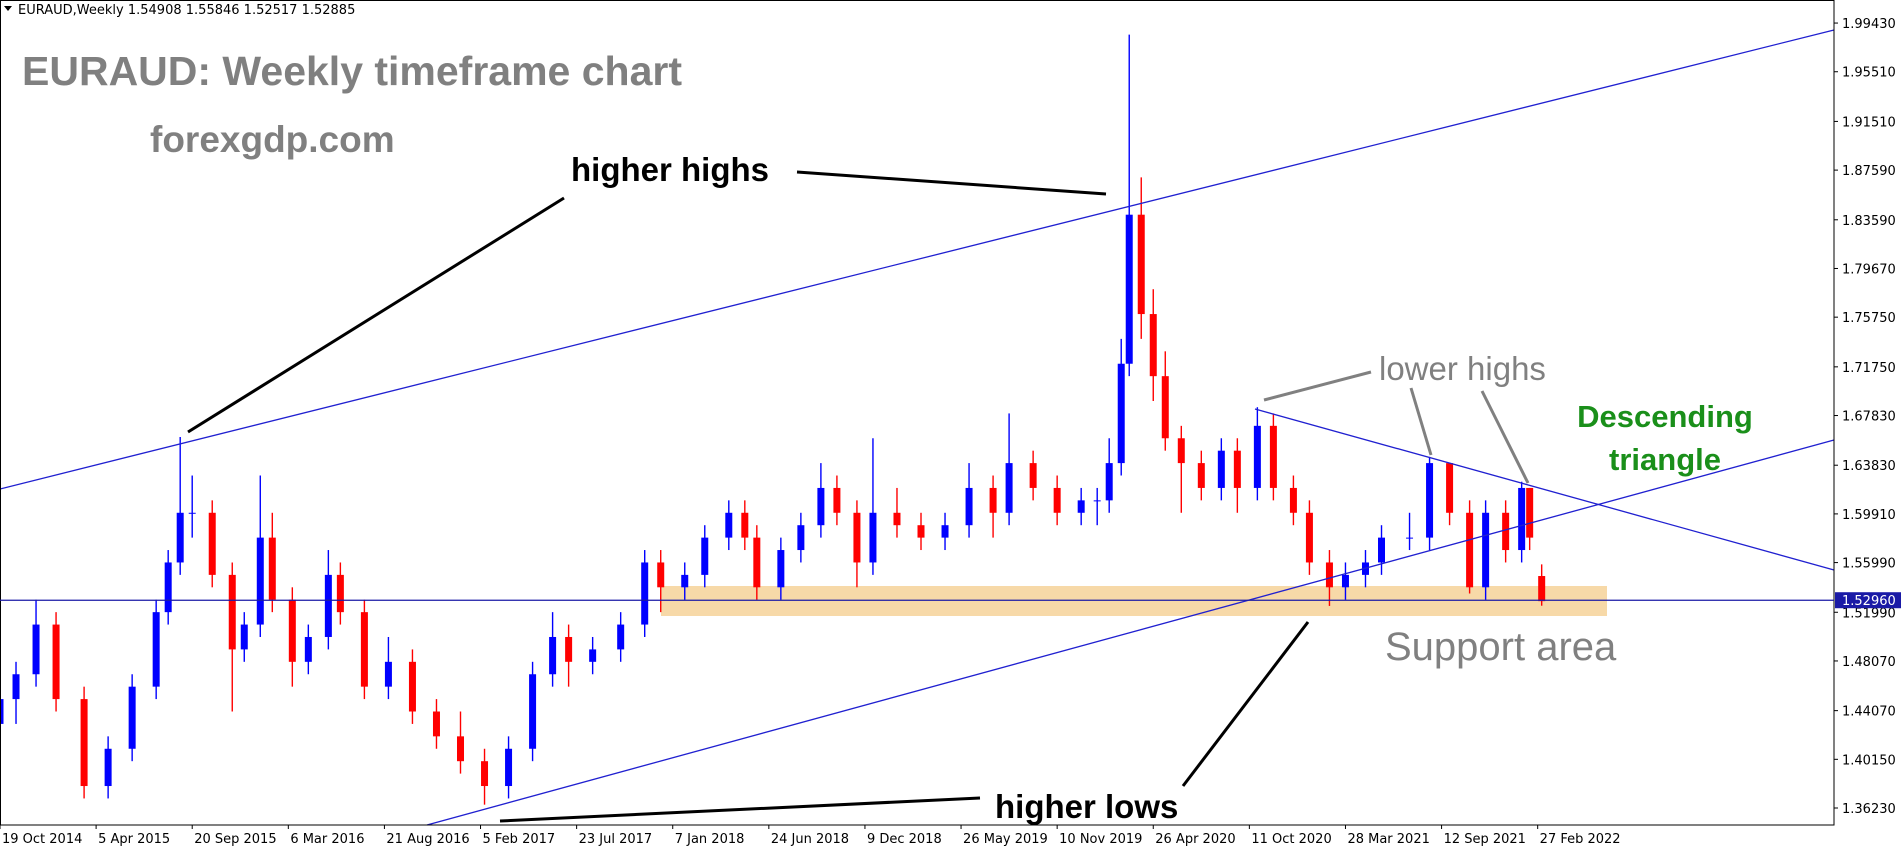 Image resolution: width=1902 pixels, height=850 pixels. I want to click on x-tick-label: 24 Jun 2018, so click(810, 839).